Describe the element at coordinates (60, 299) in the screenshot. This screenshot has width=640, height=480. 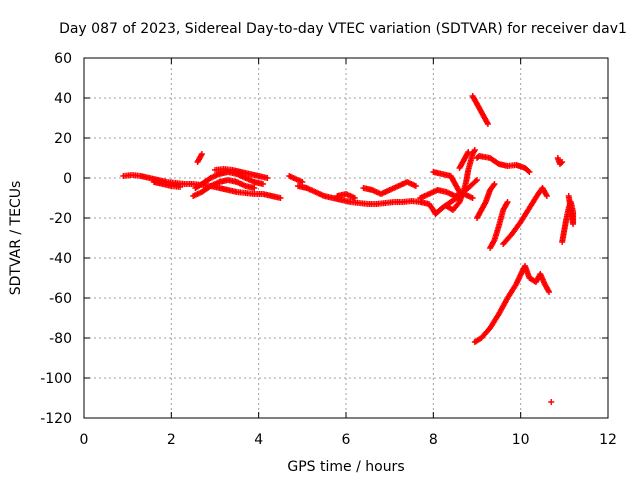
I see `y-tick-label: -60` at that location.